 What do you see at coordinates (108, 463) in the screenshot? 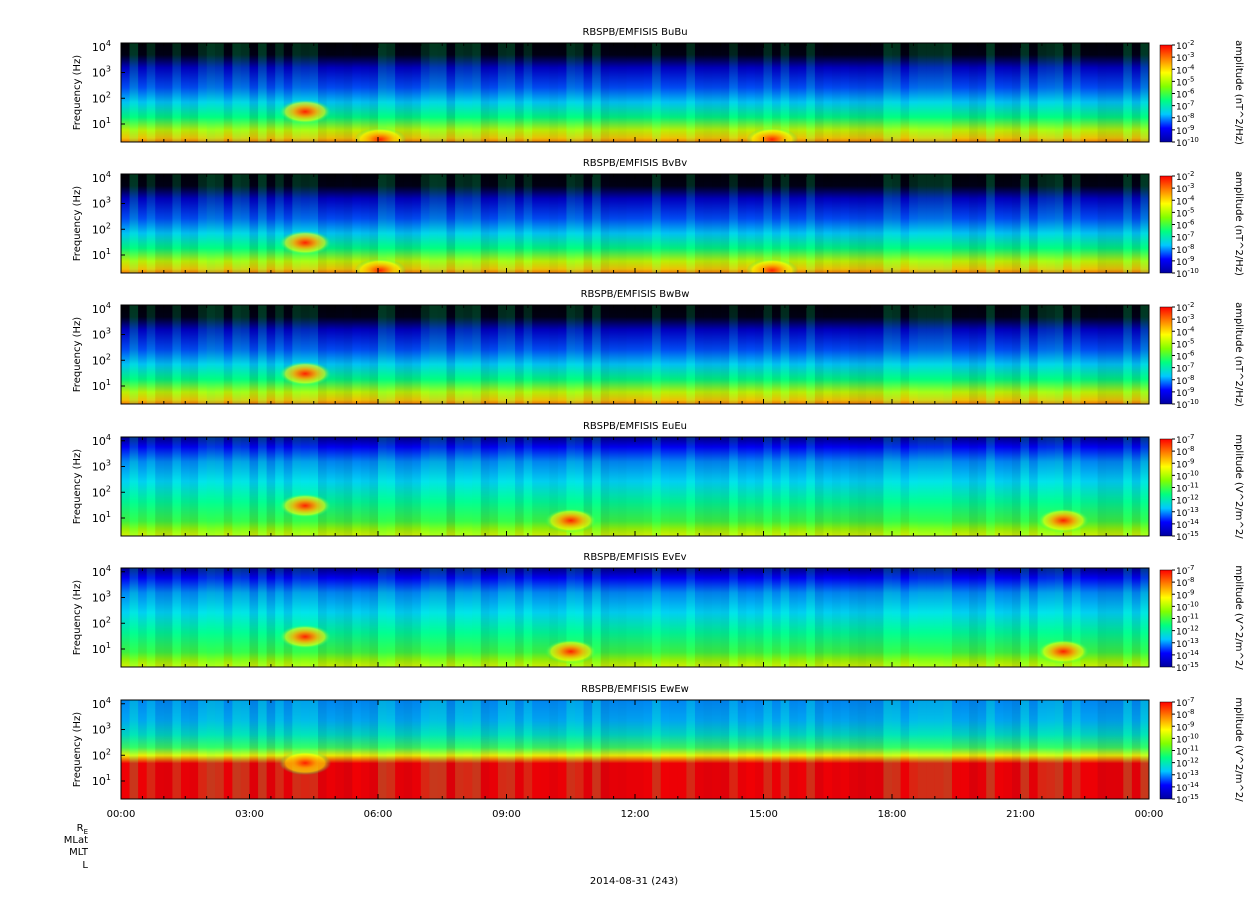
I see `y-tick-exponent: 3` at bounding box center [108, 463].